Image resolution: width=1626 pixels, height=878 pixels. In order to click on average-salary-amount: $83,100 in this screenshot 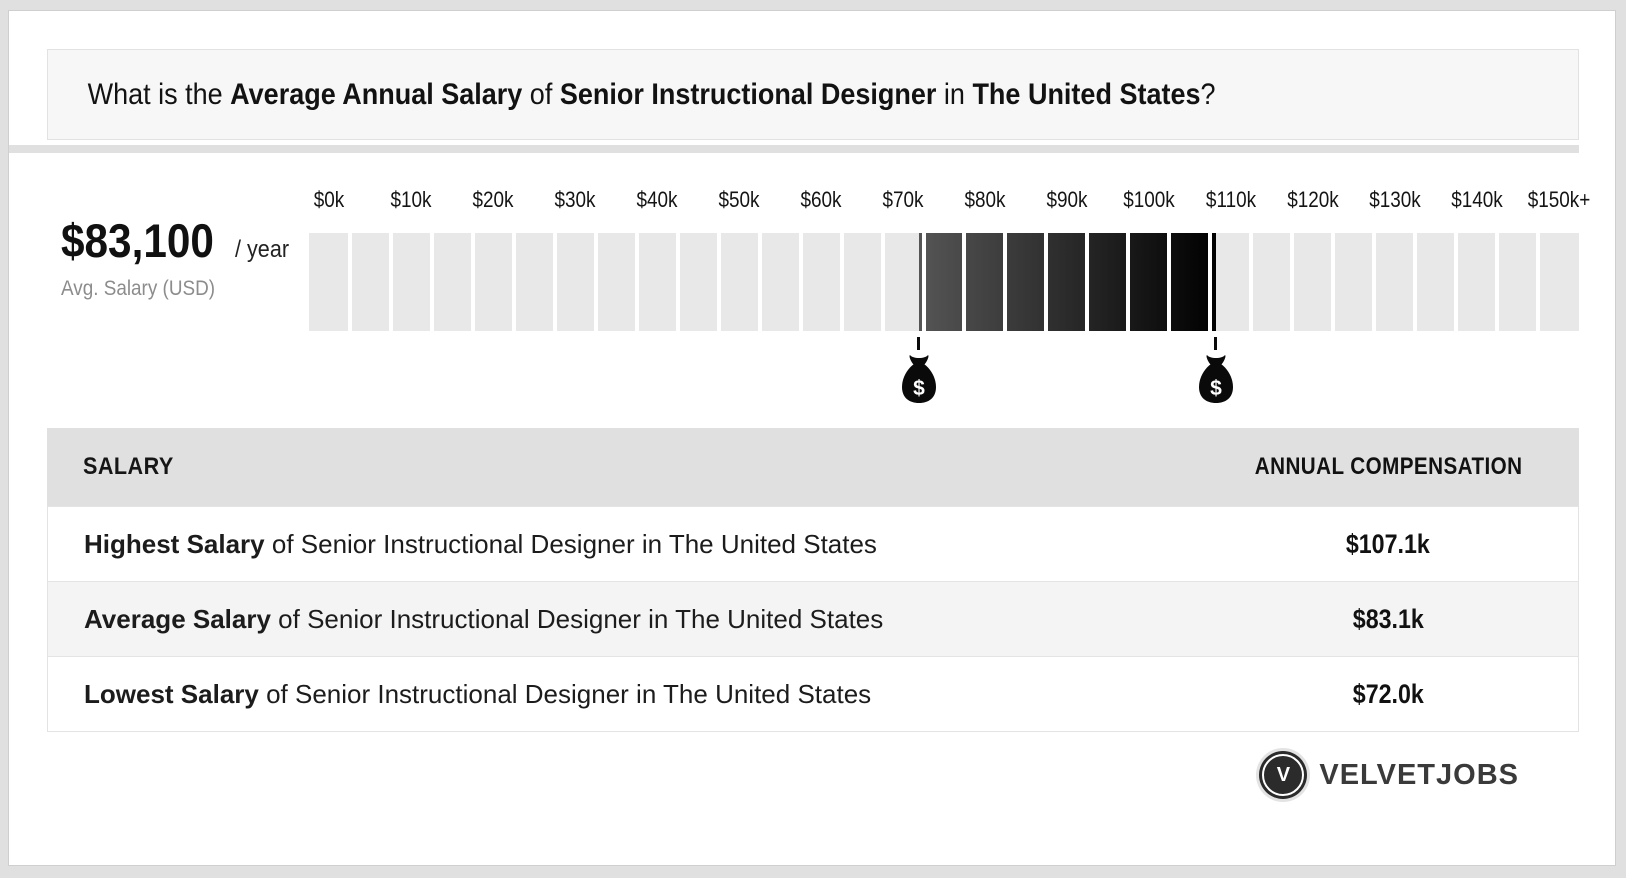, I will do `click(137, 240)`.